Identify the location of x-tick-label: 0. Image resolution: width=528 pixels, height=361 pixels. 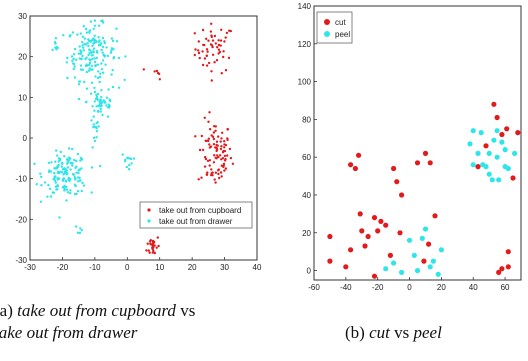
(409, 287).